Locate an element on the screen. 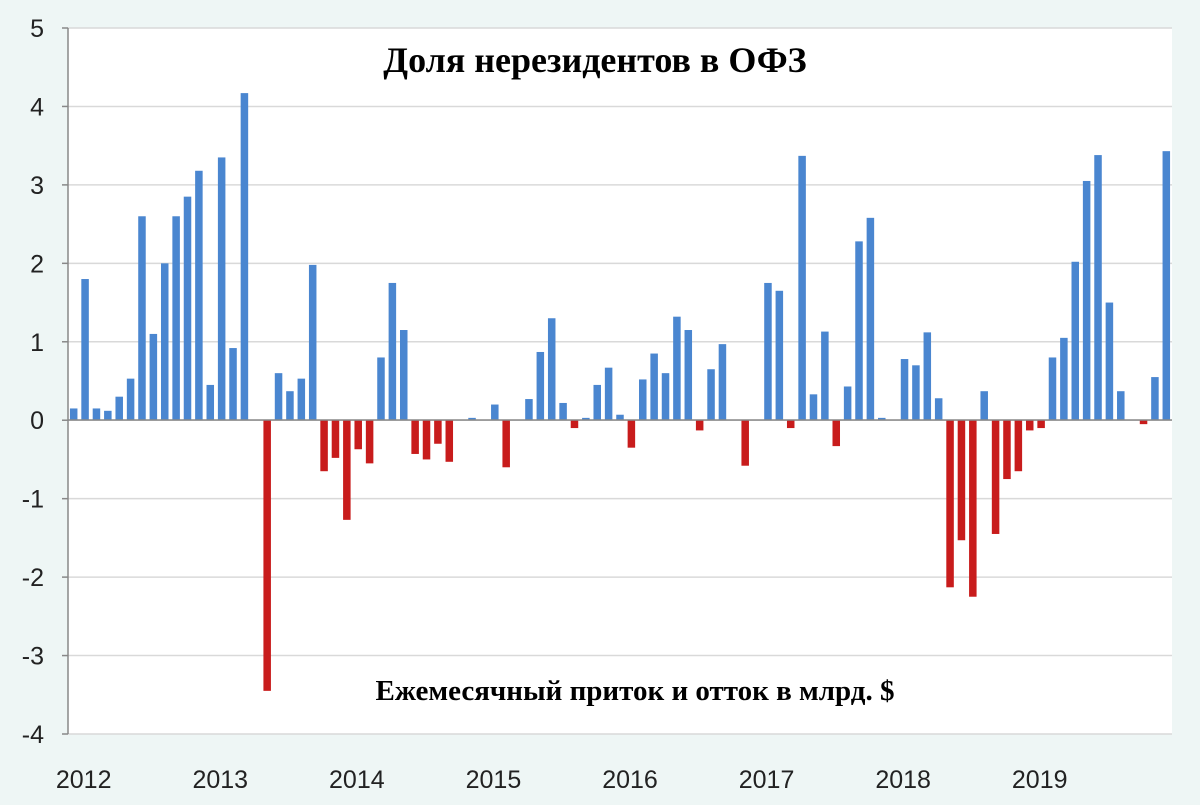 Image resolution: width=1200 pixels, height=805 pixels. y-tick-label: -4 is located at coordinates (33, 735).